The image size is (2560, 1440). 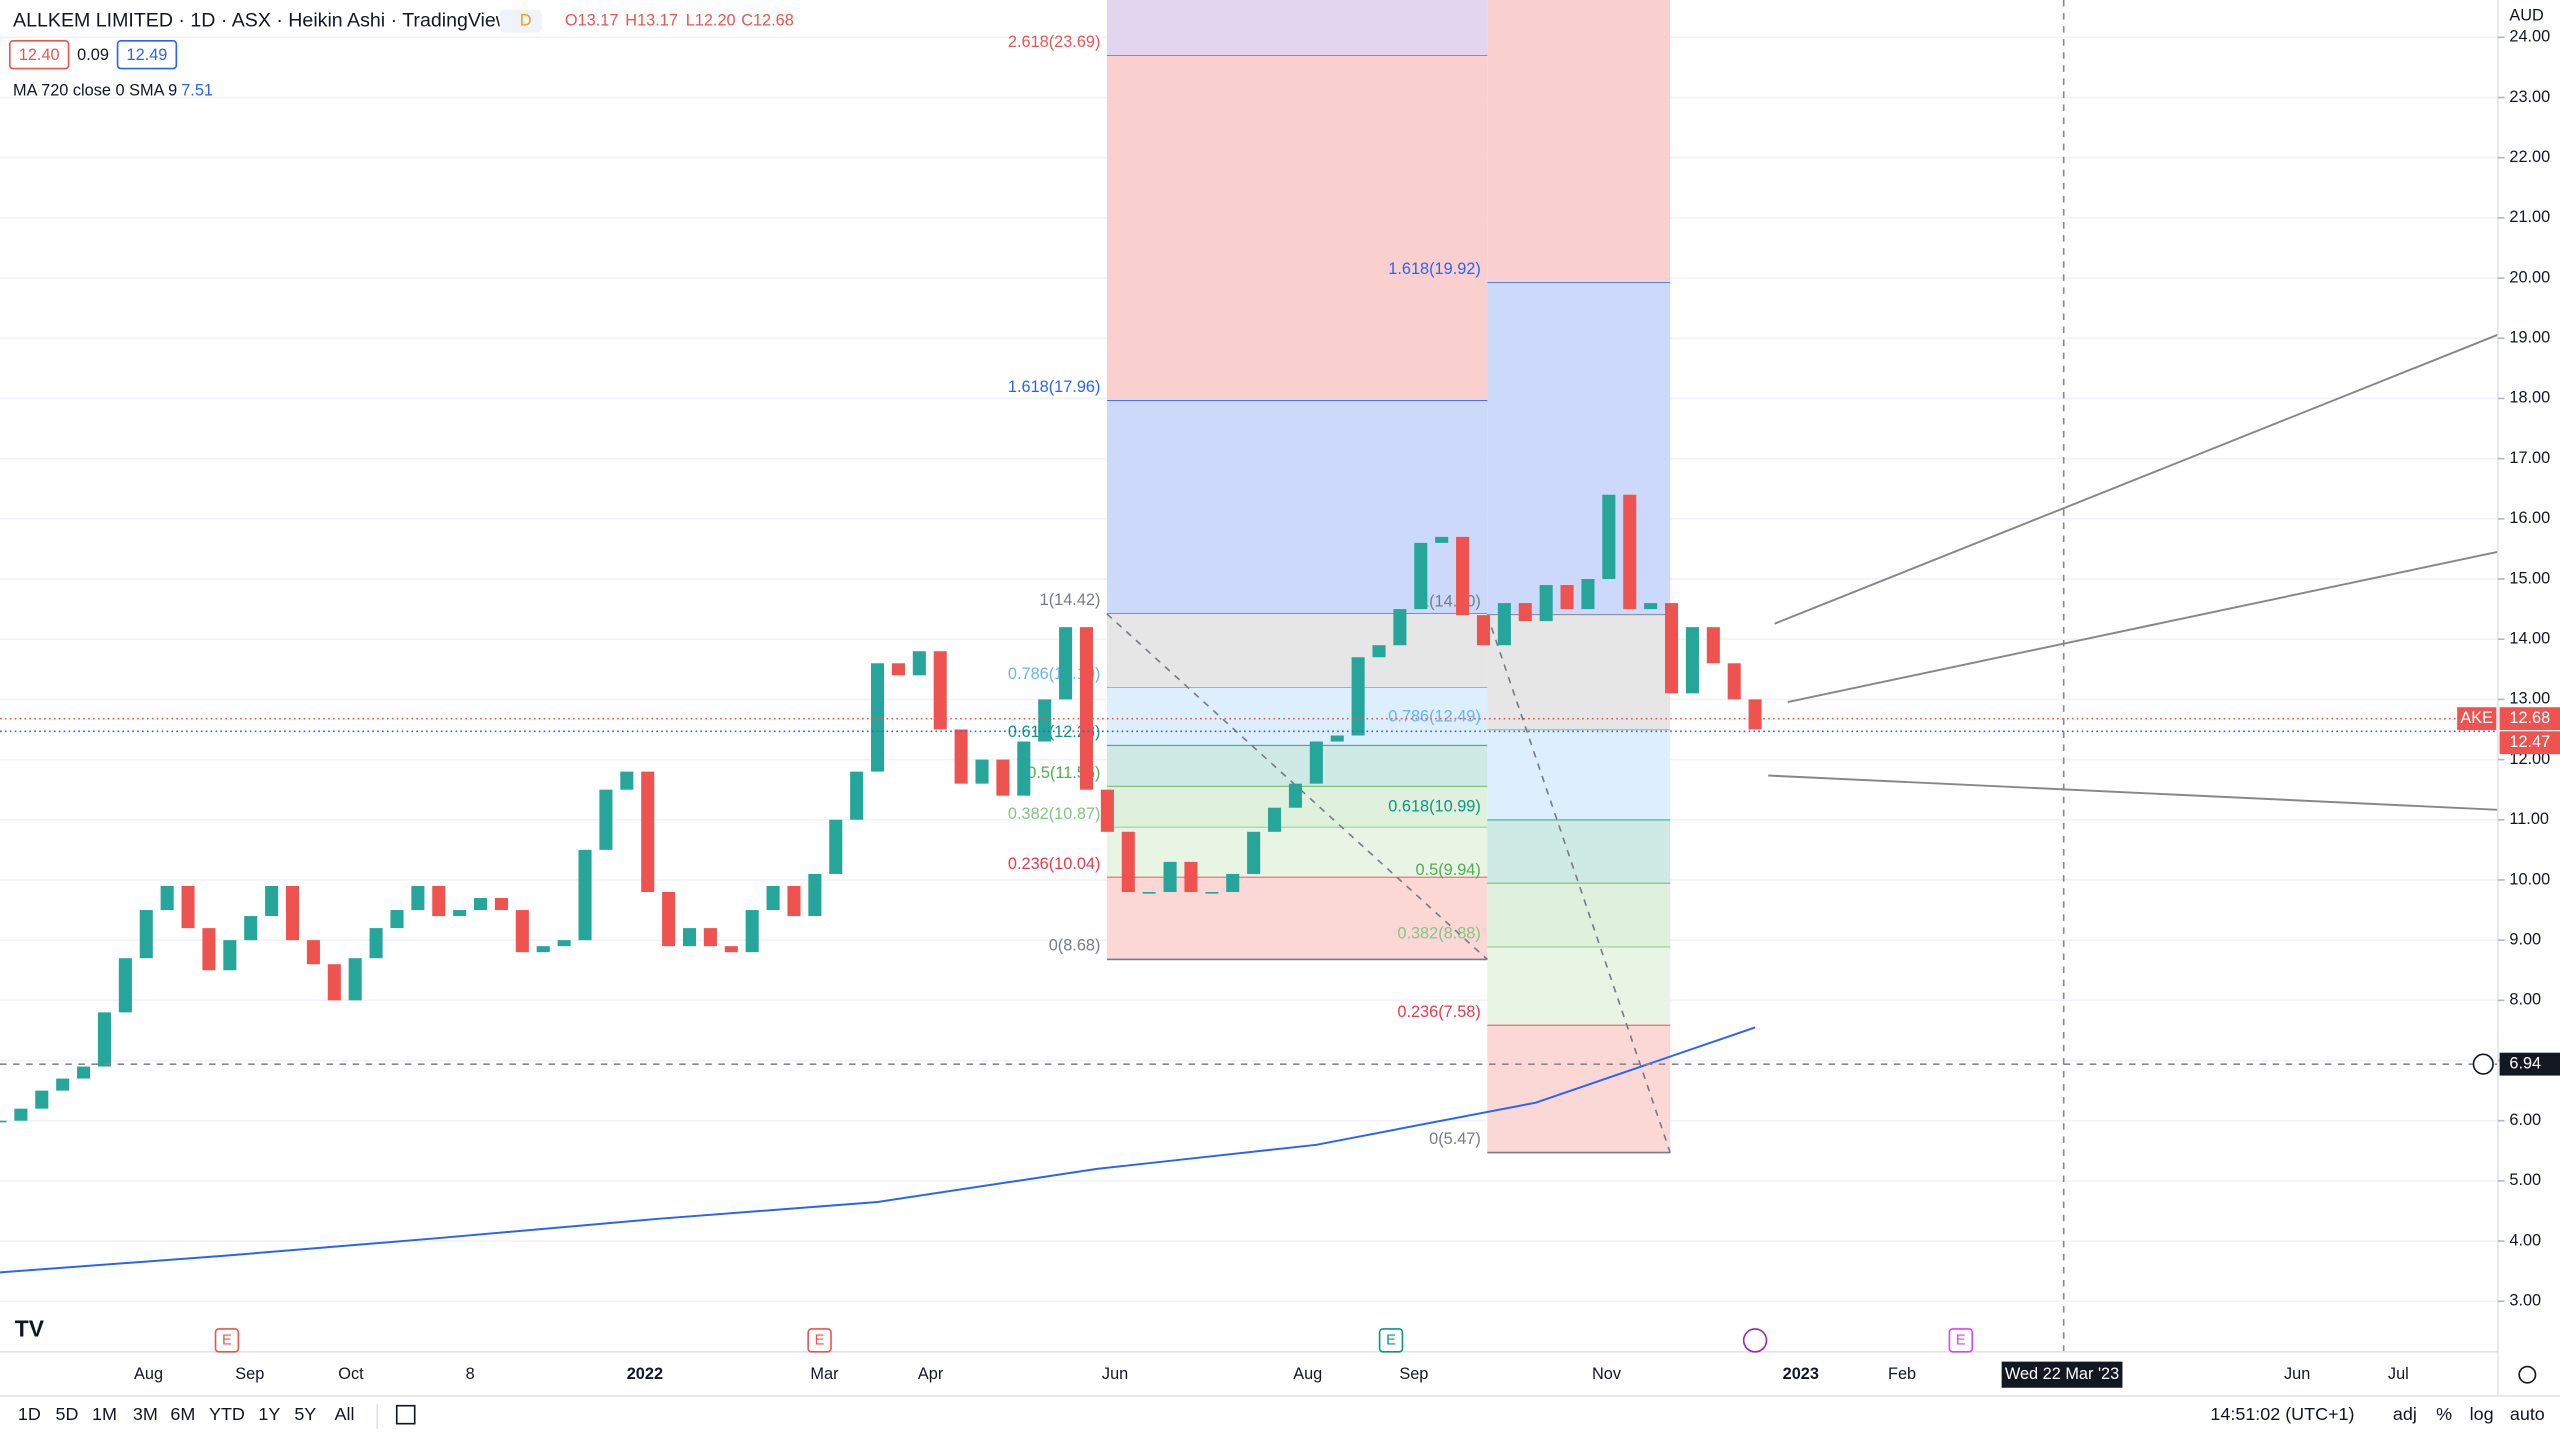 I want to click on range-button: 5D, so click(x=66, y=1414).